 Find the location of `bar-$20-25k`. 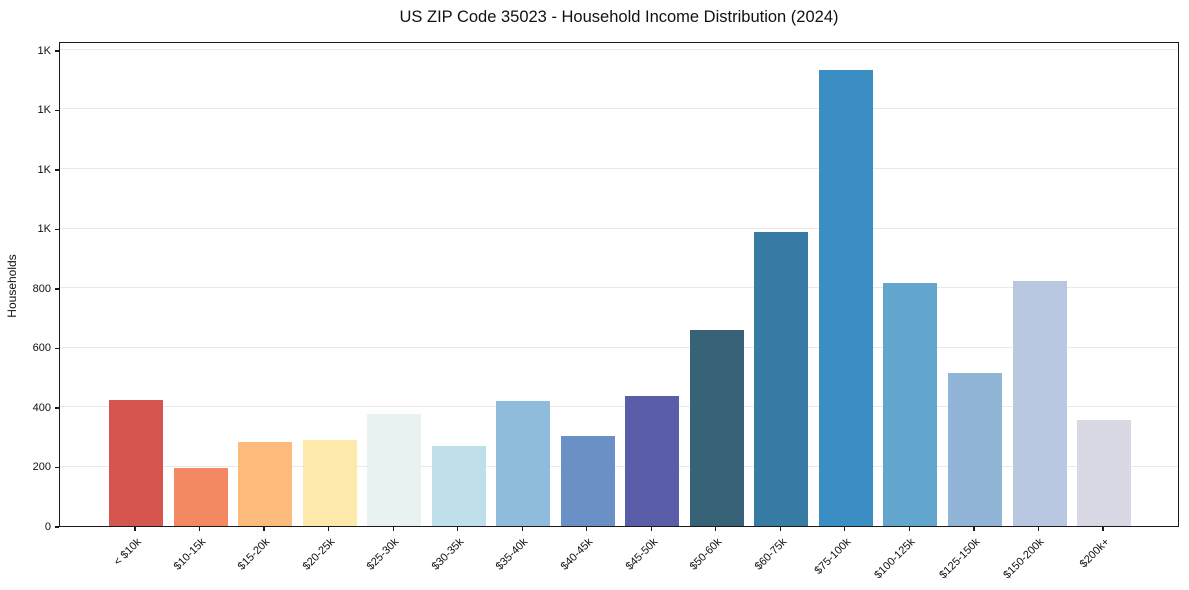

bar-$20-25k is located at coordinates (329, 483).